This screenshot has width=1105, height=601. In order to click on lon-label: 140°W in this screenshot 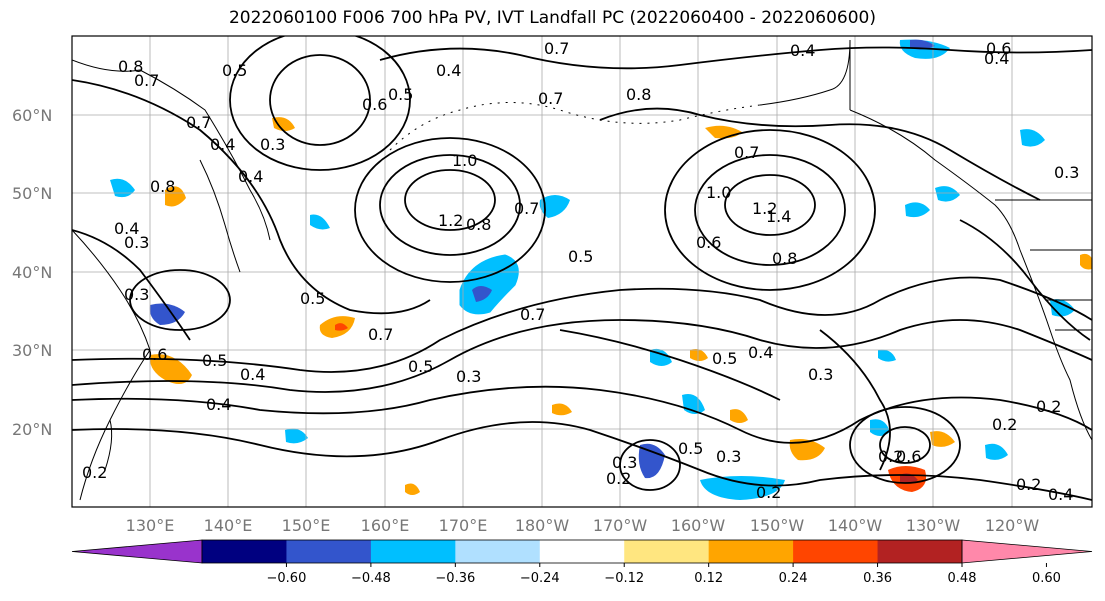, I will do `click(855, 525)`.